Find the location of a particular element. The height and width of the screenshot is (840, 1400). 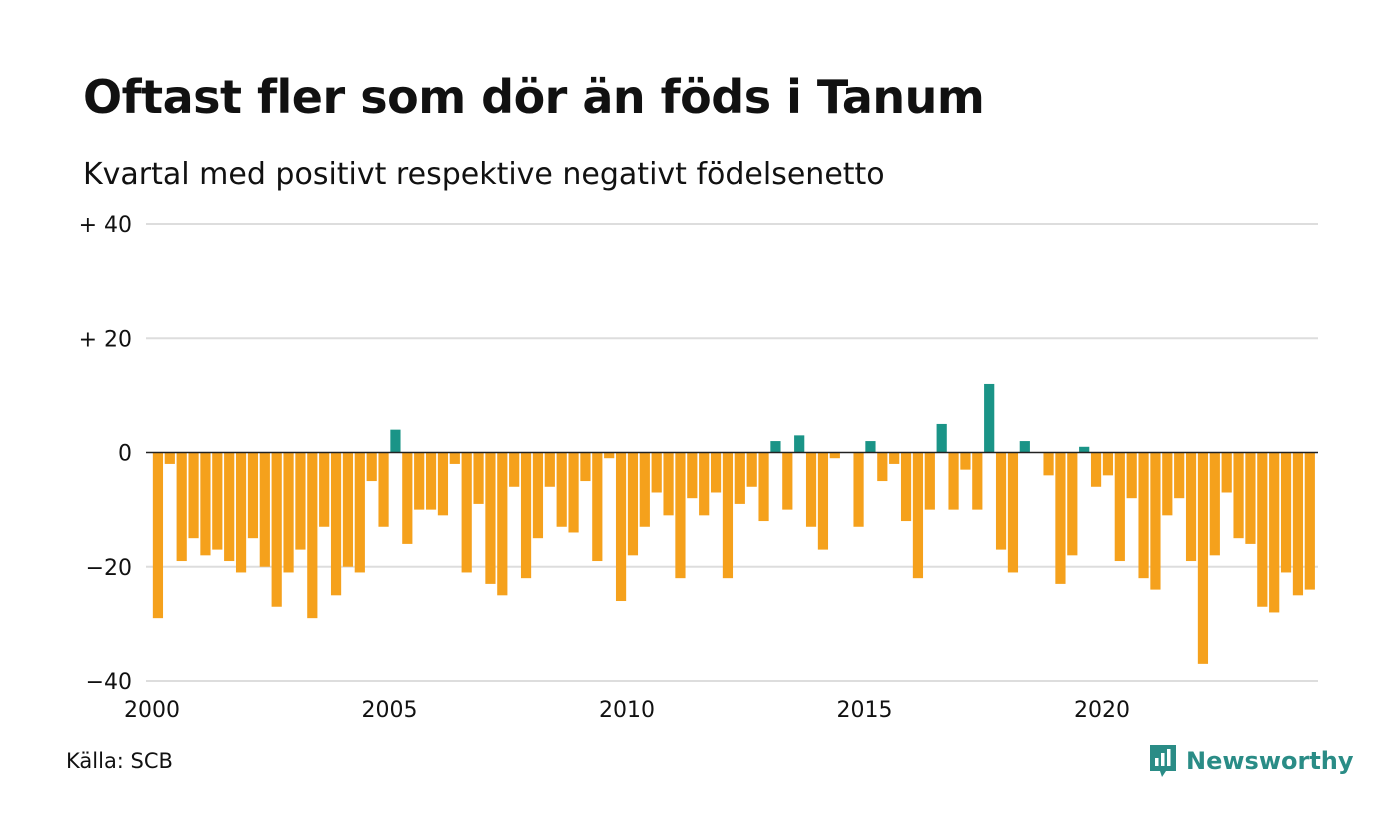

bar-2017-q4 is located at coordinates (1001, 501).